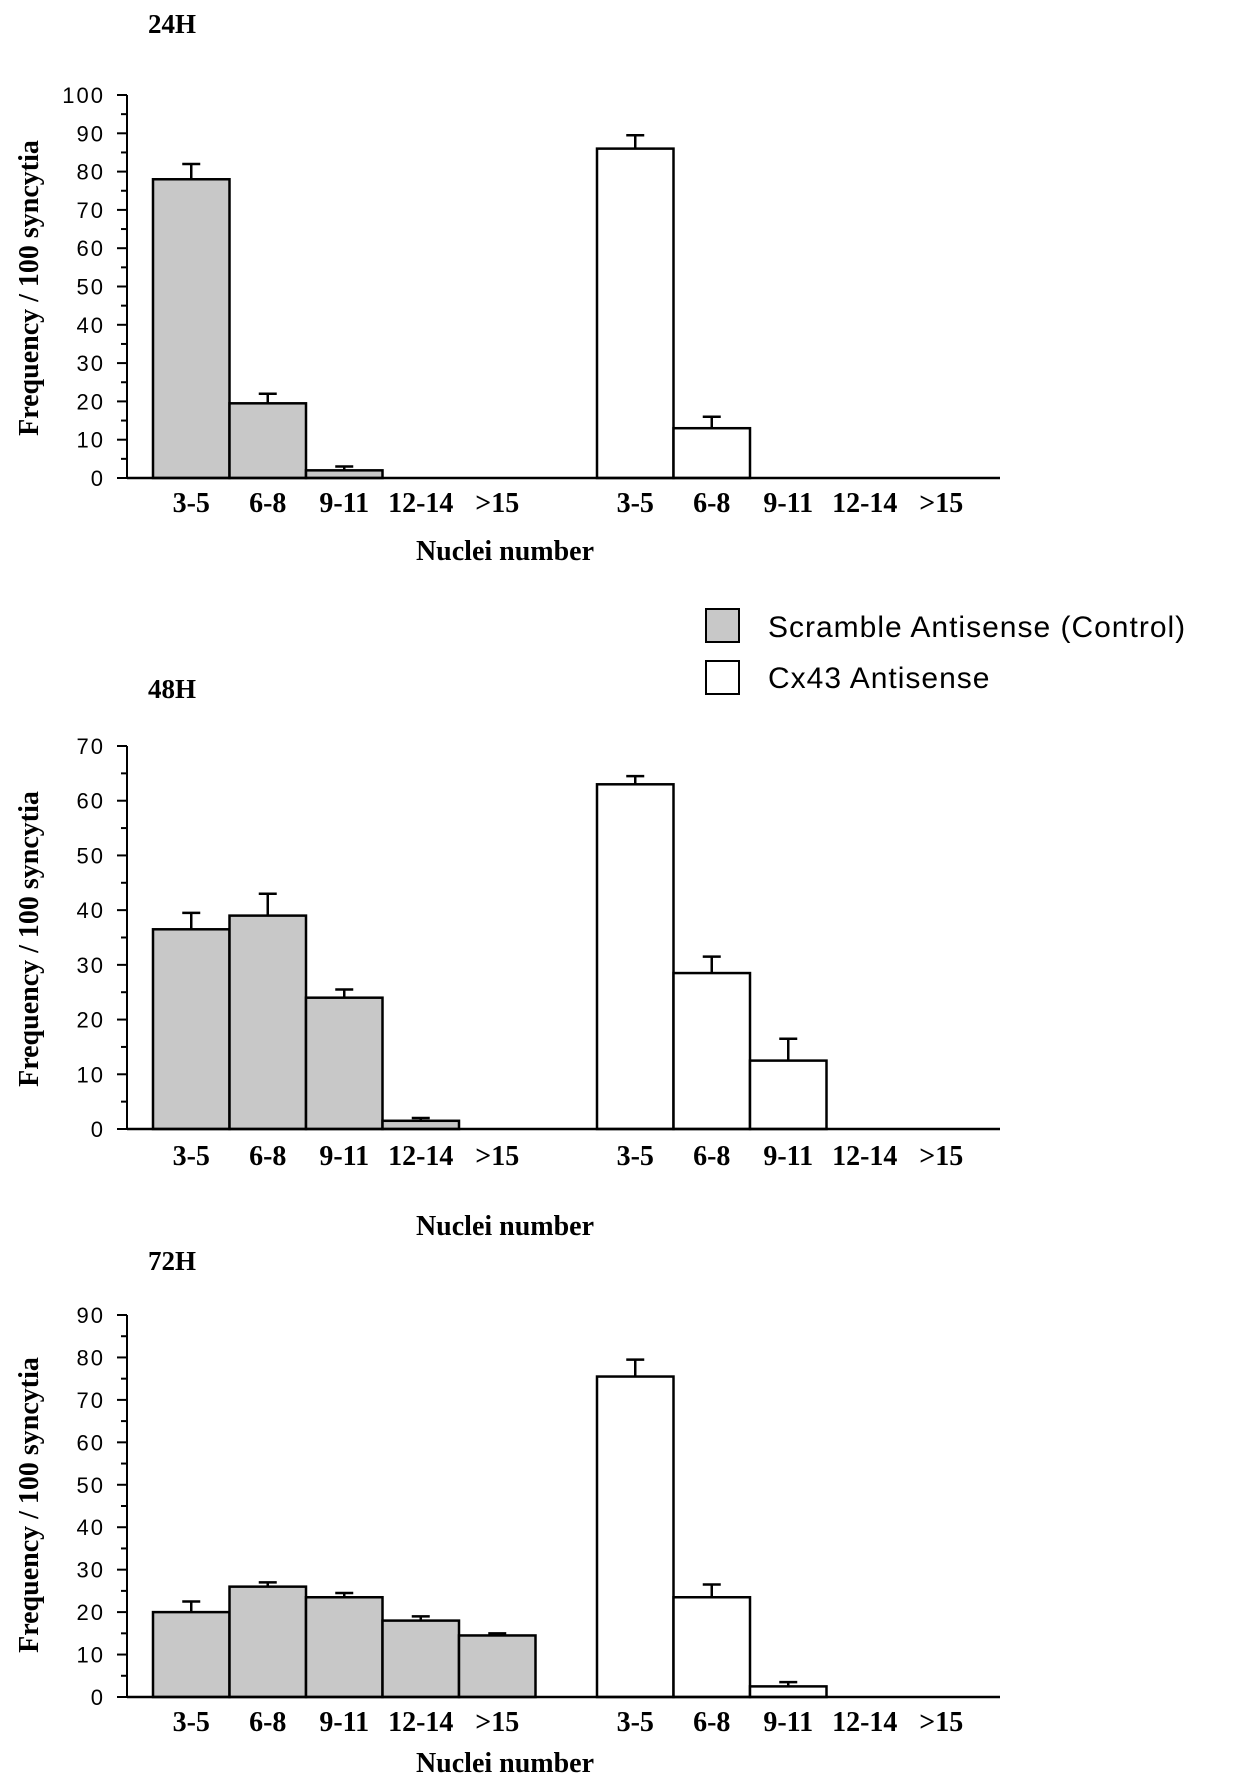 The width and height of the screenshot is (1237, 1778). I want to click on panel-title: 24H, so click(172, 24).